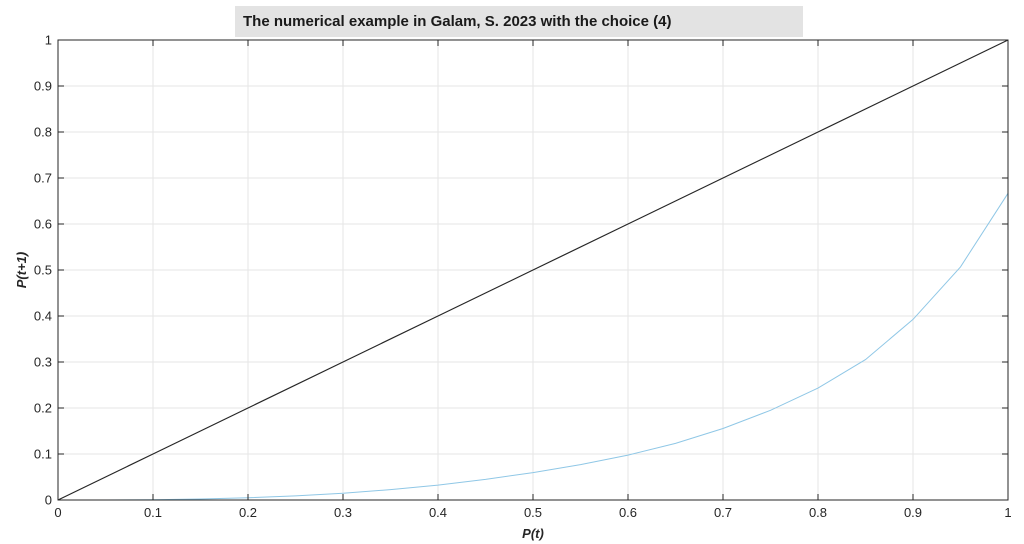 The image size is (1024, 544). Describe the element at coordinates (57, 512) in the screenshot. I see `x-tick-label: 0` at that location.